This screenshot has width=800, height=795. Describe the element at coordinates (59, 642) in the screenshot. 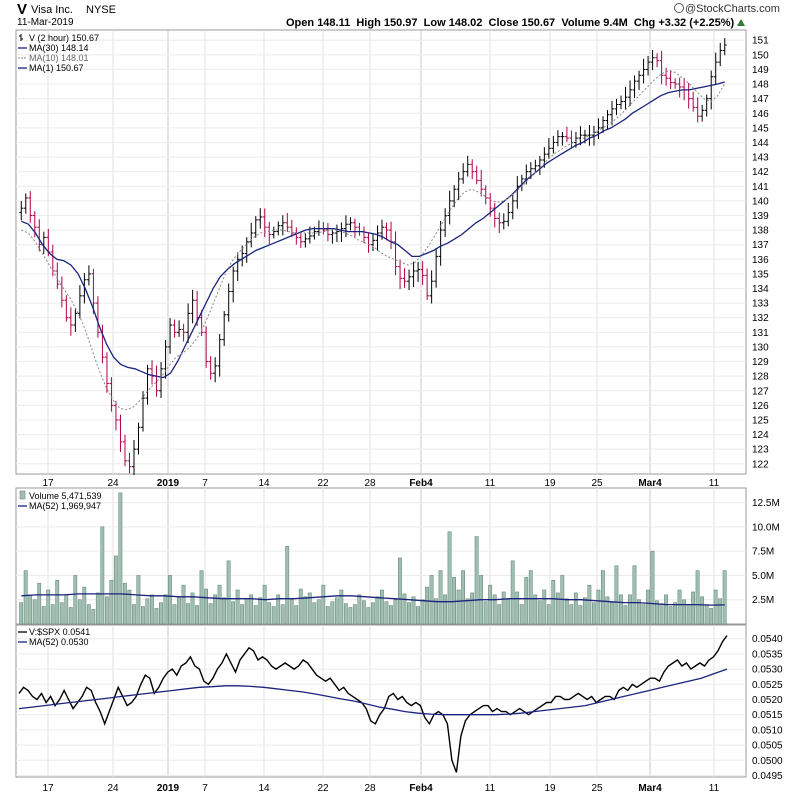

I see `ratio-legend-text: MA(52) 0.0530` at that location.